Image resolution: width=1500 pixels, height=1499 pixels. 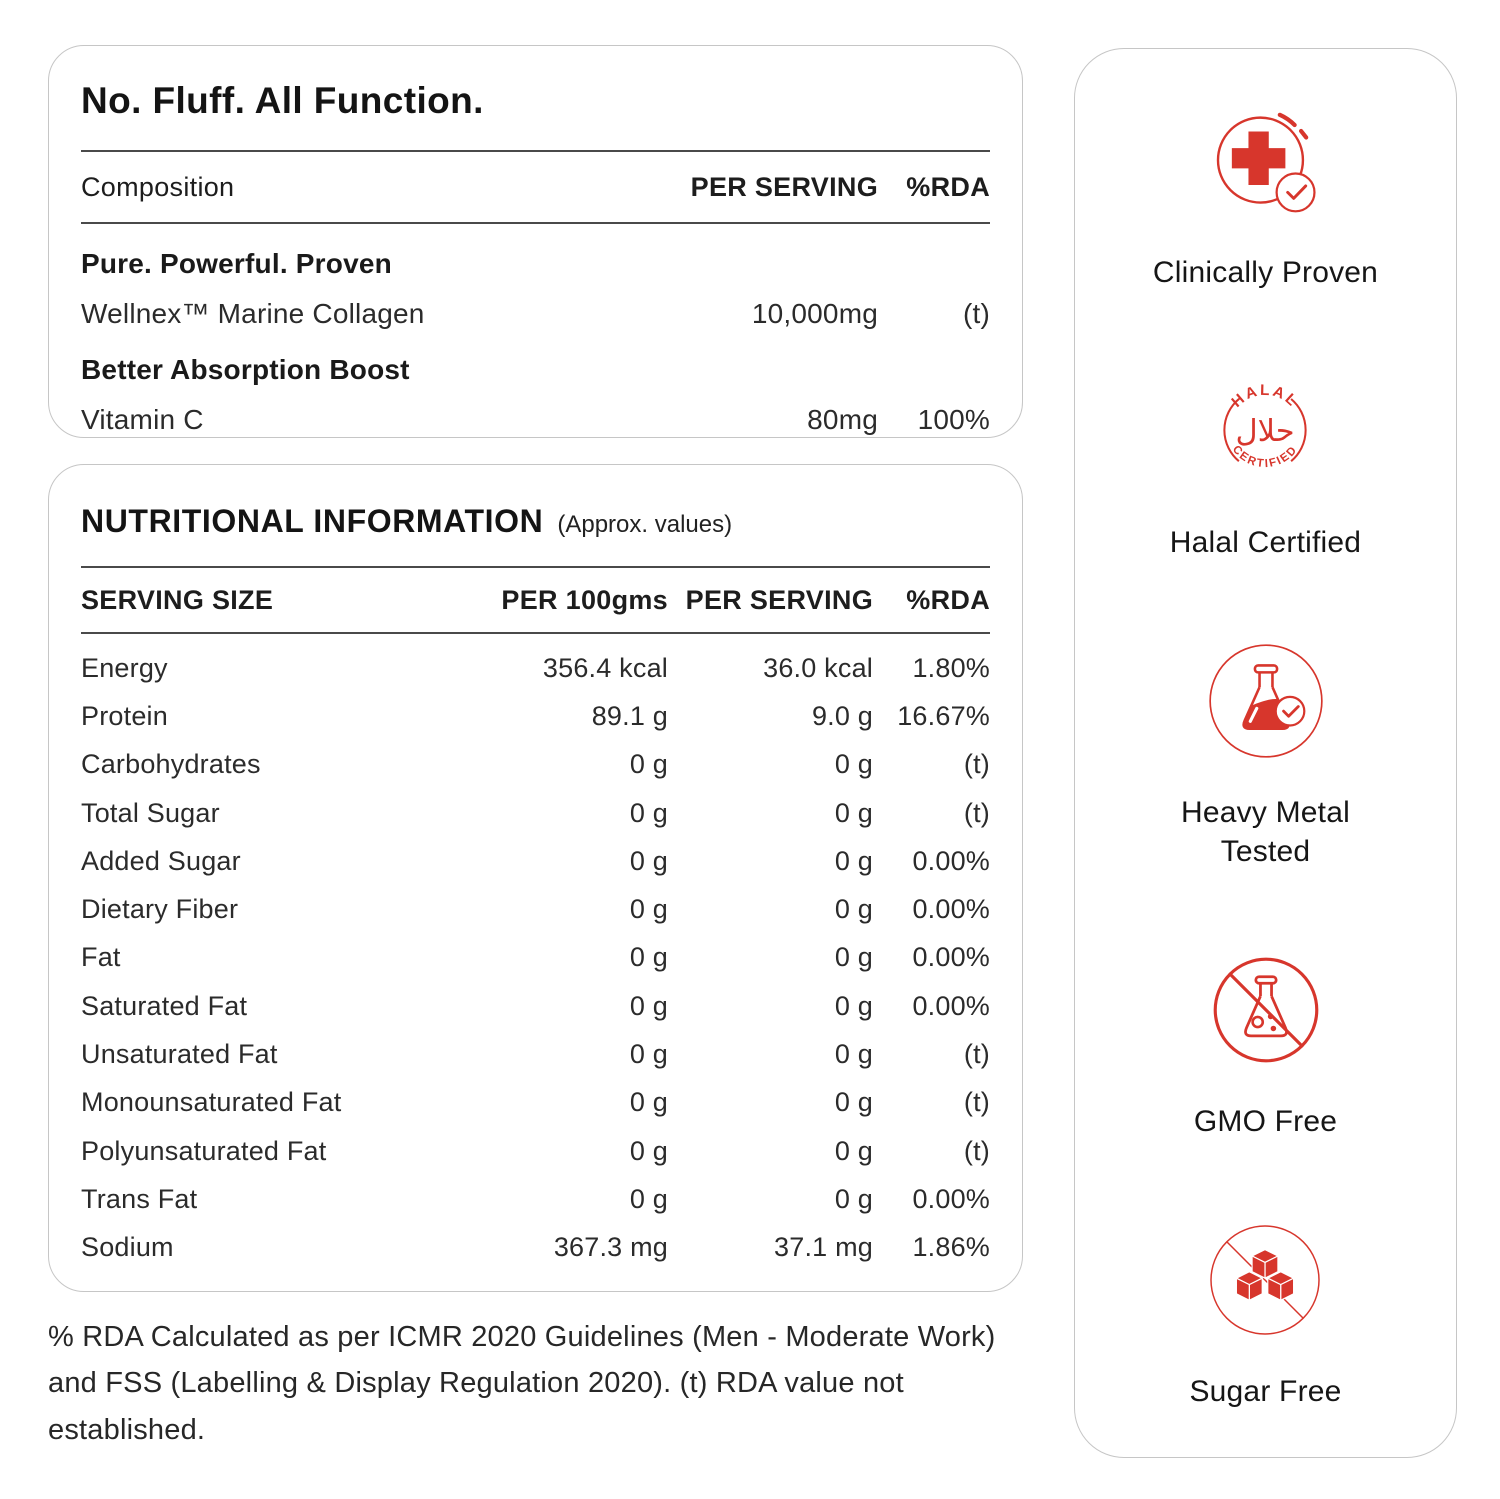 I want to click on badge-label-line: Sugar Free, so click(x=1265, y=1391).